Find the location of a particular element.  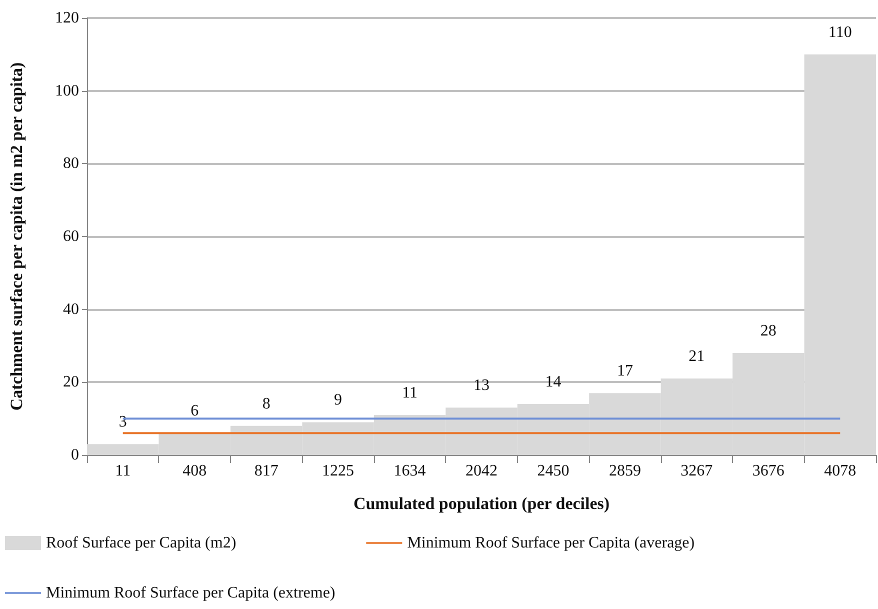

x-tick-label: 1634 is located at coordinates (410, 471).